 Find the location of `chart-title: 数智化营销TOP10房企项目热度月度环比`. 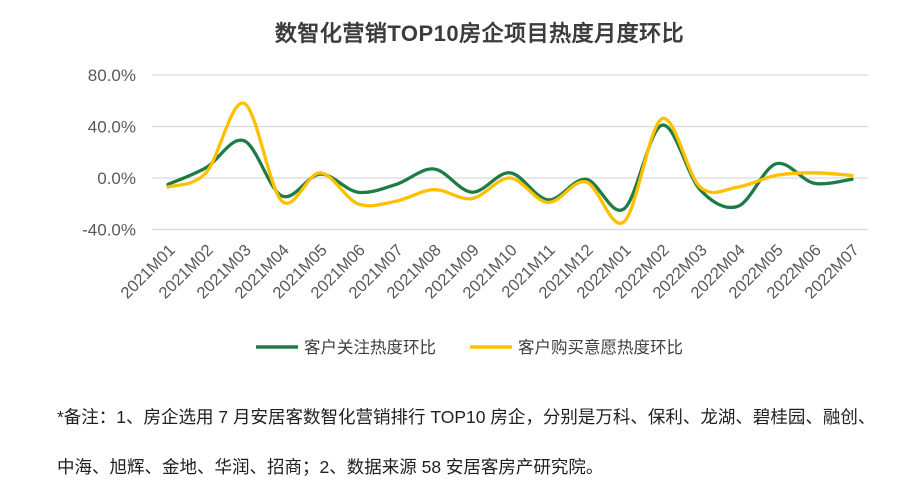

chart-title: 数智化营销TOP10房企项目热度月度环比 is located at coordinates (479, 33).